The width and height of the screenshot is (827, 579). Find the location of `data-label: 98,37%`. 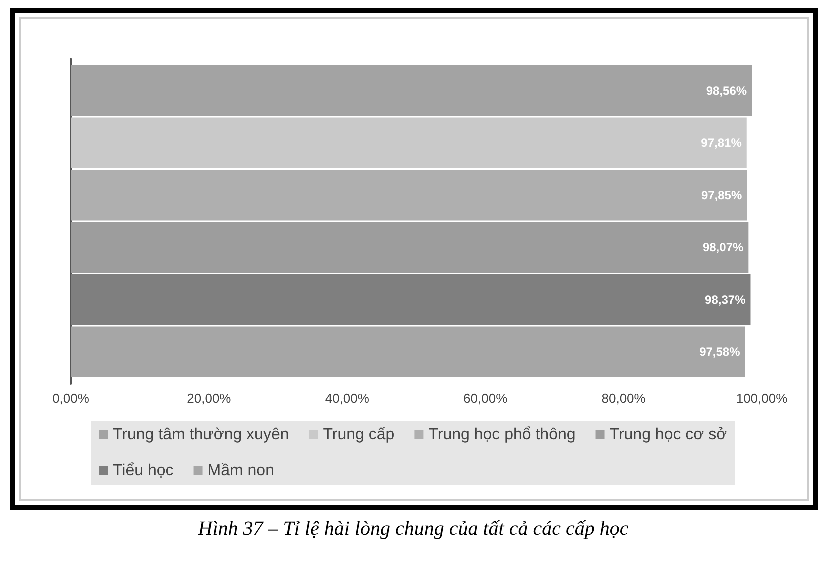

data-label: 98,37% is located at coordinates (725, 299).